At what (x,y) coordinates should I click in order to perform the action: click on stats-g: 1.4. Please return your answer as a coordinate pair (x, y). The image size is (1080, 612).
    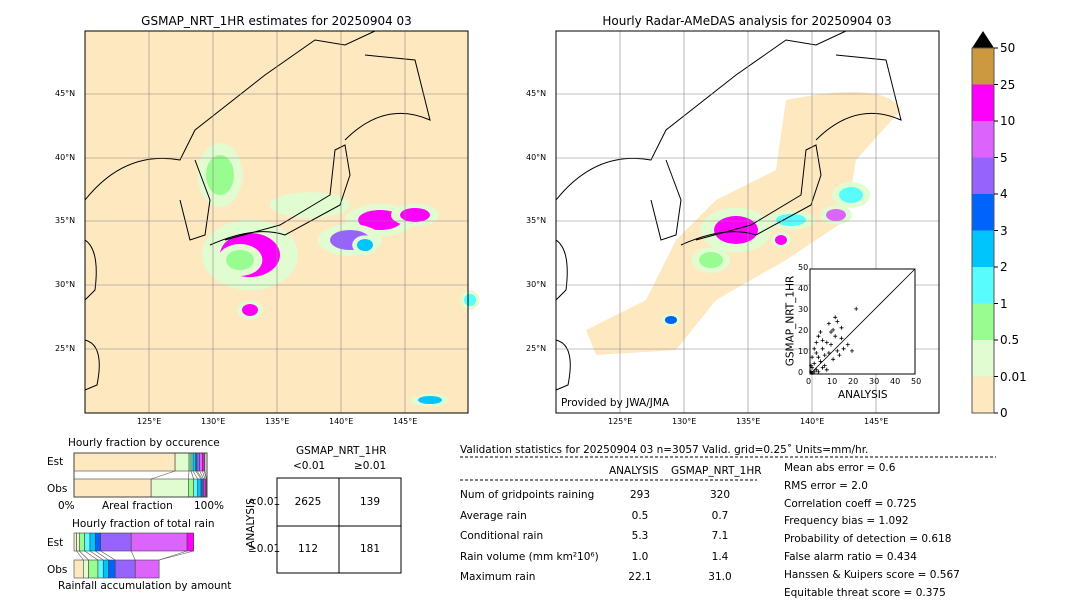
    Looking at the image, I should click on (720, 556).